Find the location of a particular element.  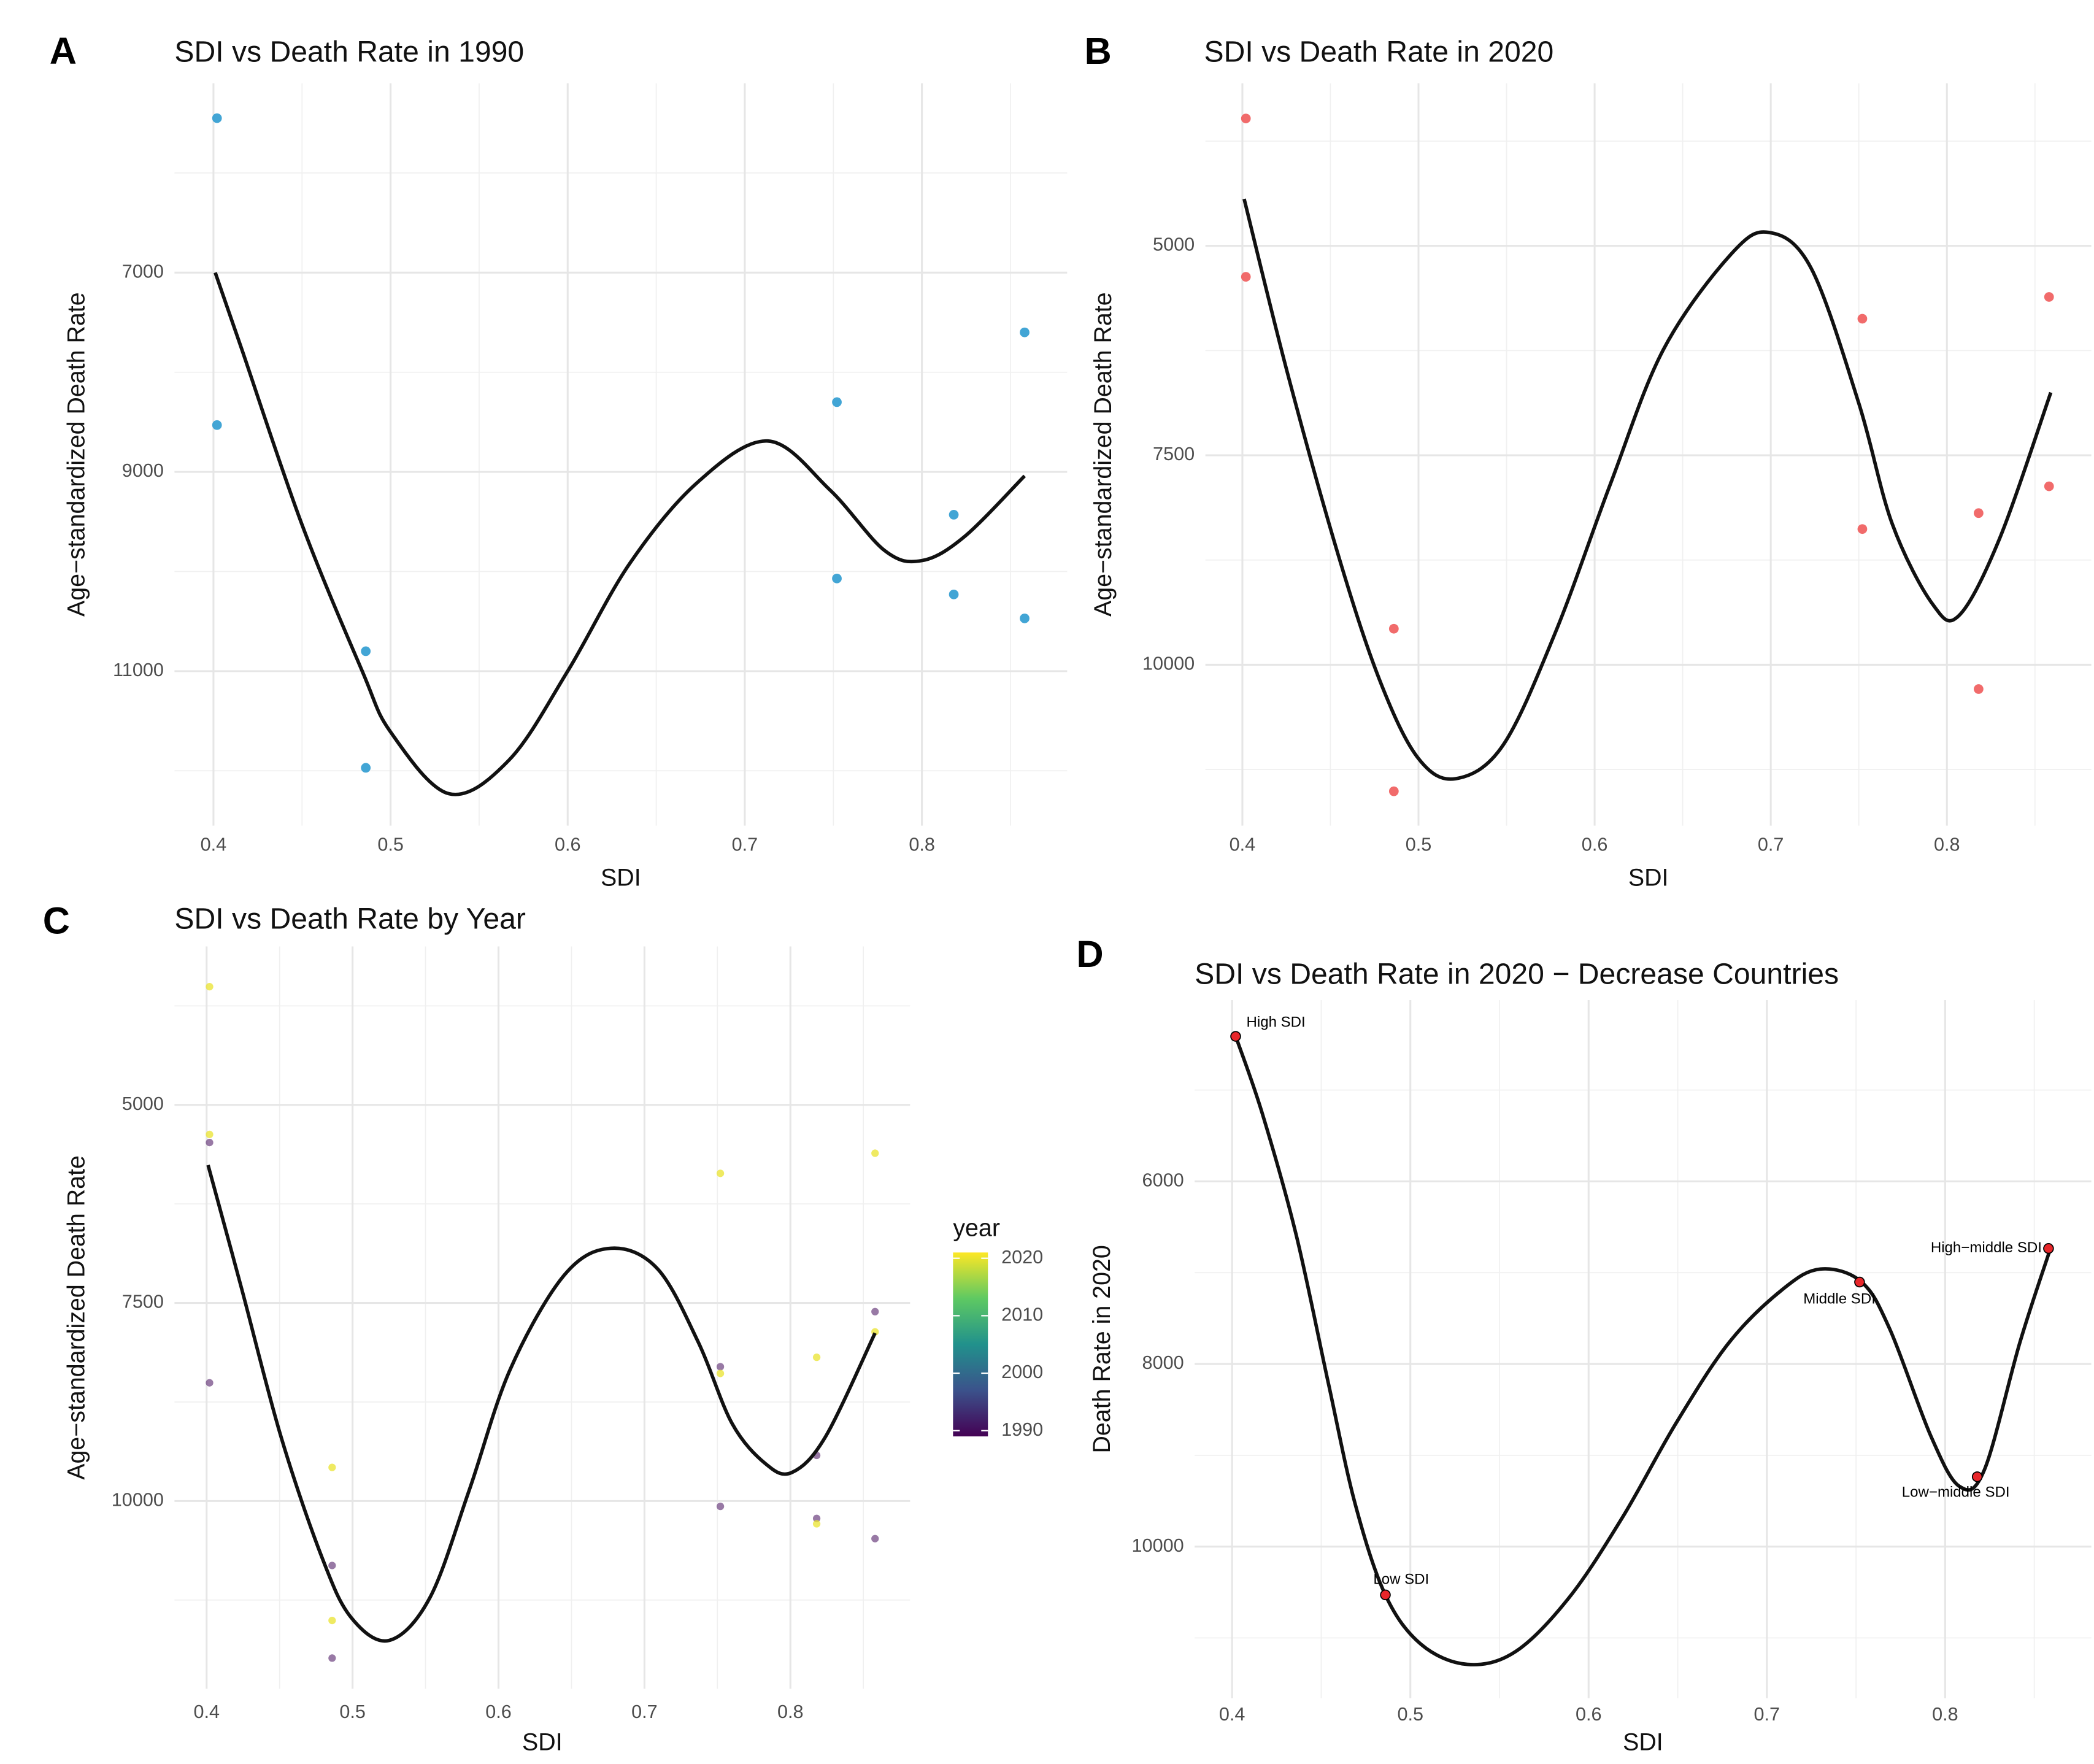

colorbar is located at coordinates (970, 1344).